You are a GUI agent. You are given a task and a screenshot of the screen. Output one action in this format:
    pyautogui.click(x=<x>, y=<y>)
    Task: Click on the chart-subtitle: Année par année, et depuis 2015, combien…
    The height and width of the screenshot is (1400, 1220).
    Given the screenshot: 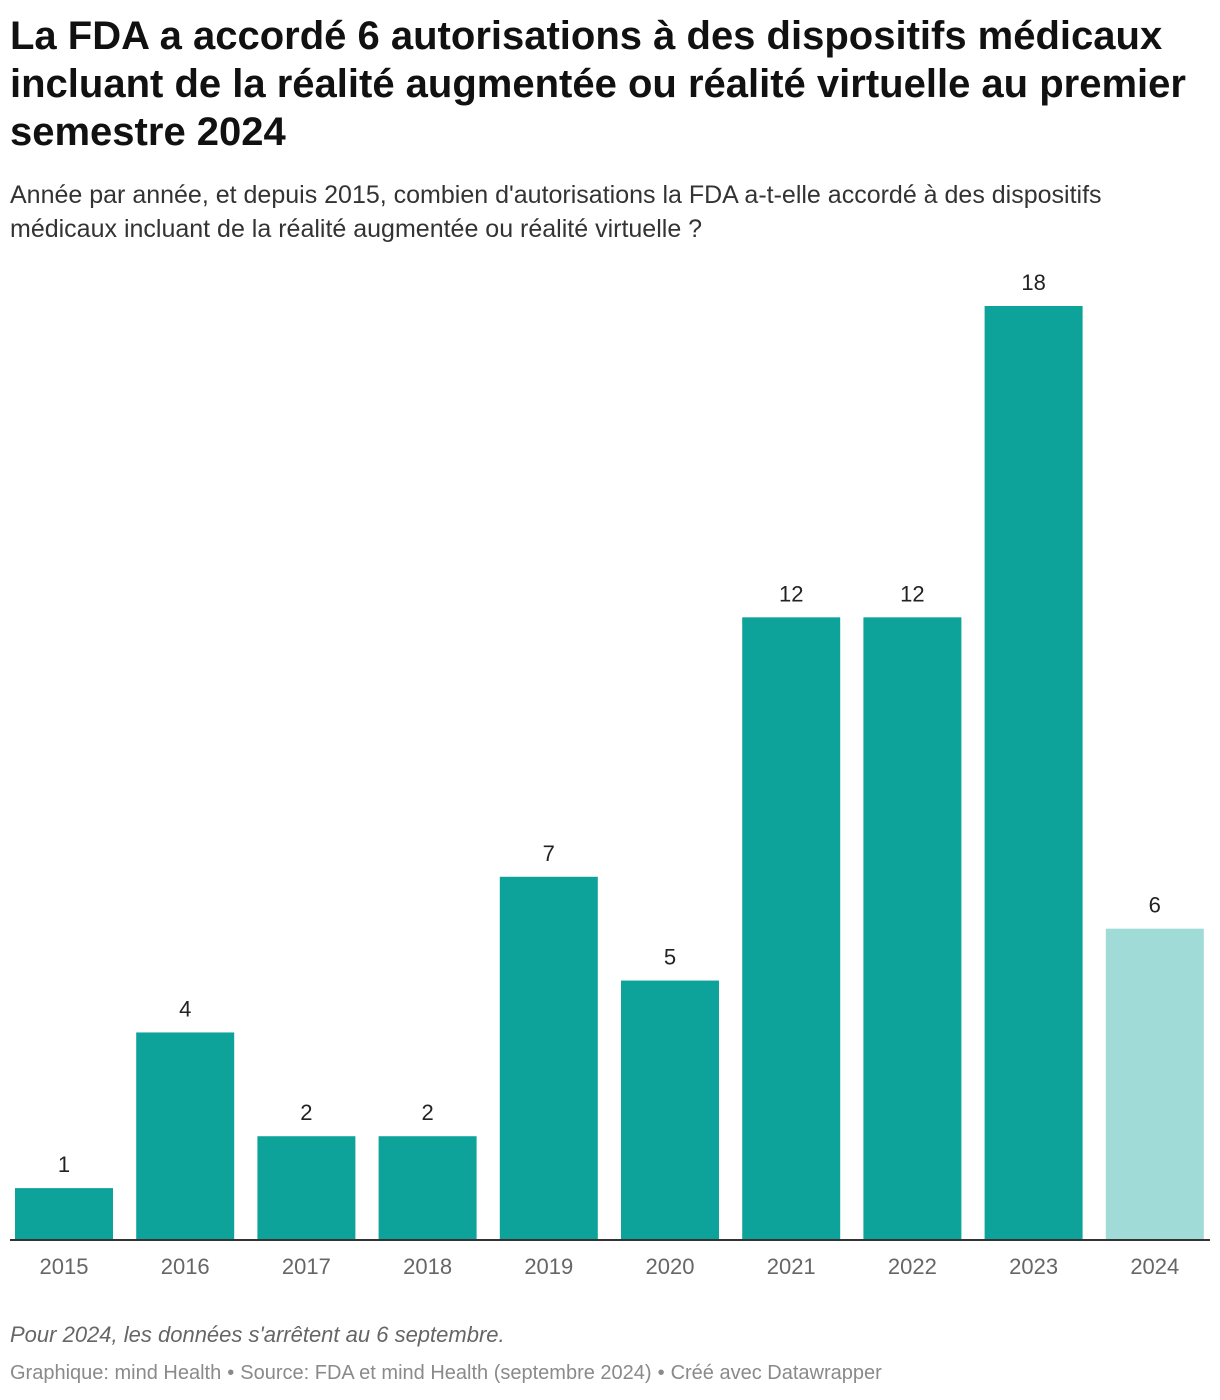 What is the action you would take?
    pyautogui.click(x=556, y=212)
    